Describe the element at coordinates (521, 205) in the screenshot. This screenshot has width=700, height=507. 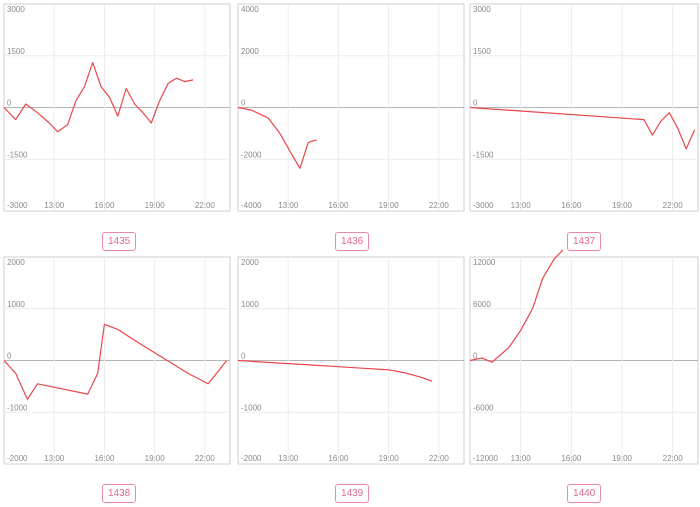
I see `x-tick-label-1437: 13:00` at that location.